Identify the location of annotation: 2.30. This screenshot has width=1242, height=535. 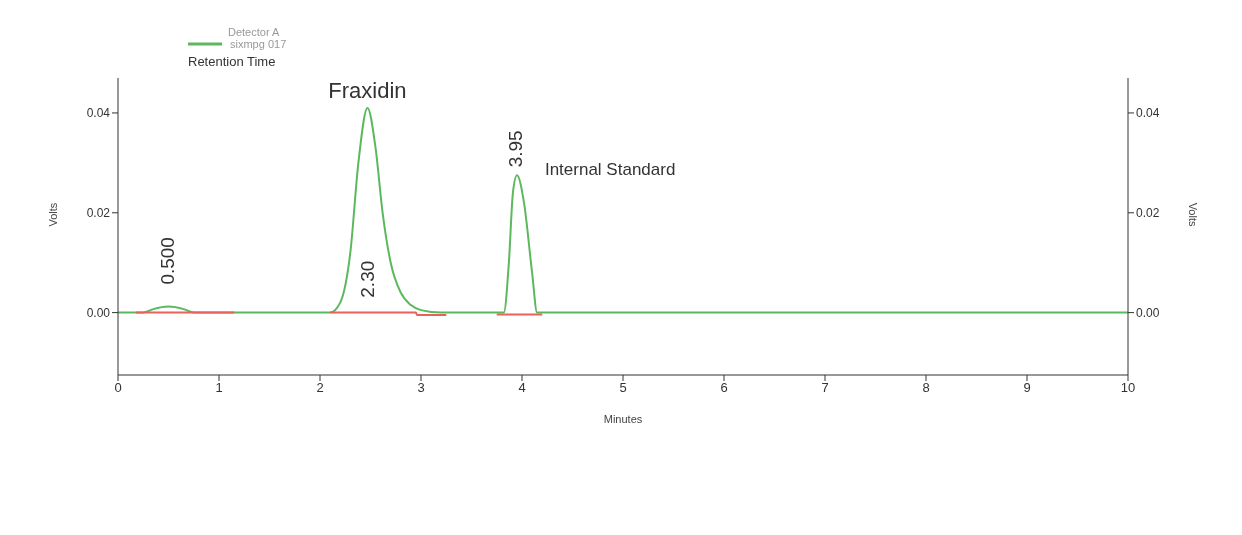
(368, 279).